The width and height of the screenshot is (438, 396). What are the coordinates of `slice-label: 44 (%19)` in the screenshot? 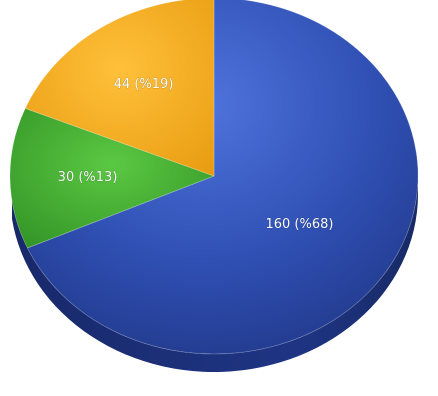 It's located at (144, 84).